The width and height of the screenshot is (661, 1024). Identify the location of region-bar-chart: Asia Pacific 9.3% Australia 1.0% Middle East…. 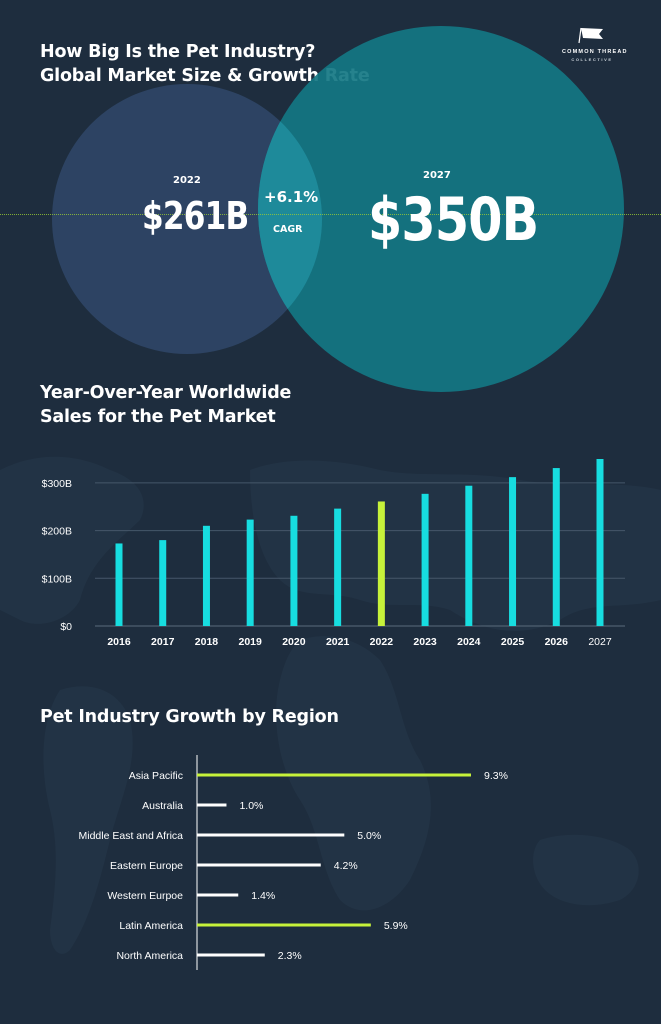
(293, 862).